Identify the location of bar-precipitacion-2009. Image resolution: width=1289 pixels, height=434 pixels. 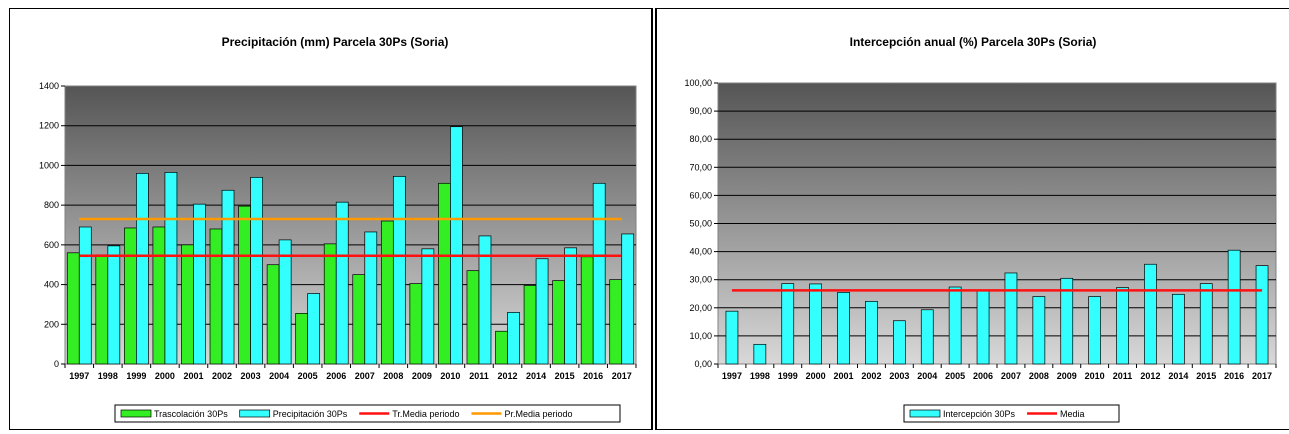
(428, 306).